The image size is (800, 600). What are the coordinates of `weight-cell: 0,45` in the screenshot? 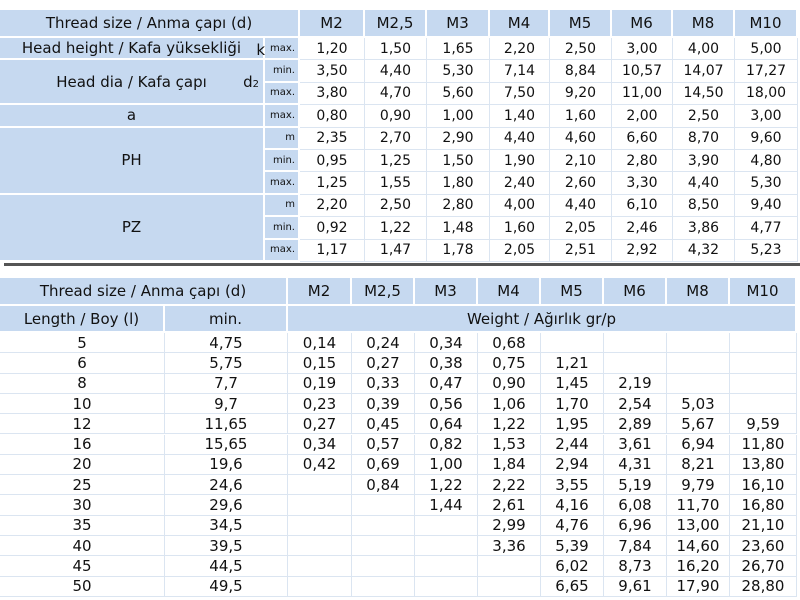 It's located at (383, 424).